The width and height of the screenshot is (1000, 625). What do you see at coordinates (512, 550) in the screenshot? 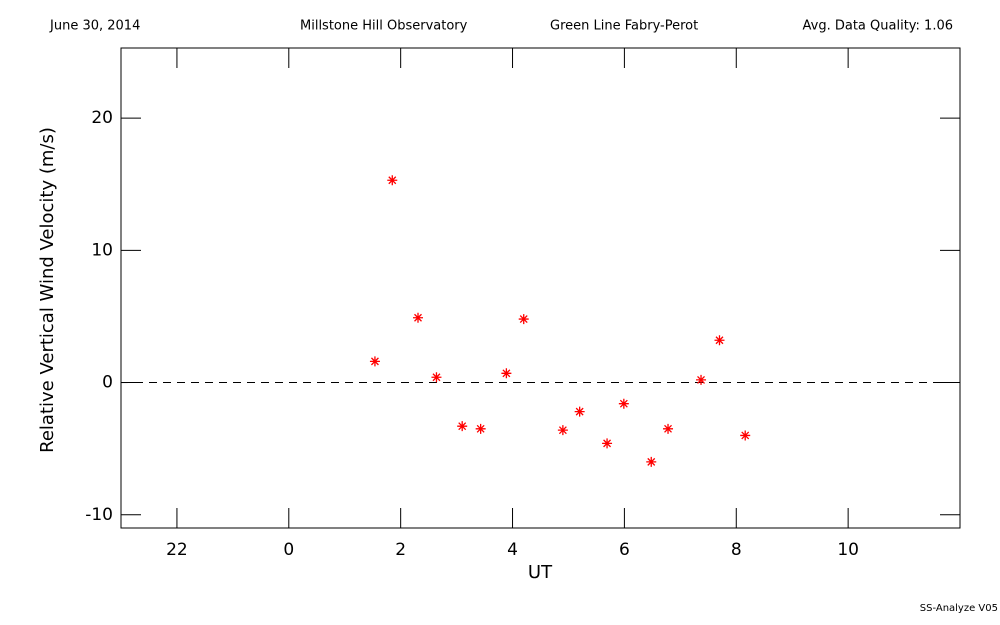
I see `x-tick-label: 4` at bounding box center [512, 550].